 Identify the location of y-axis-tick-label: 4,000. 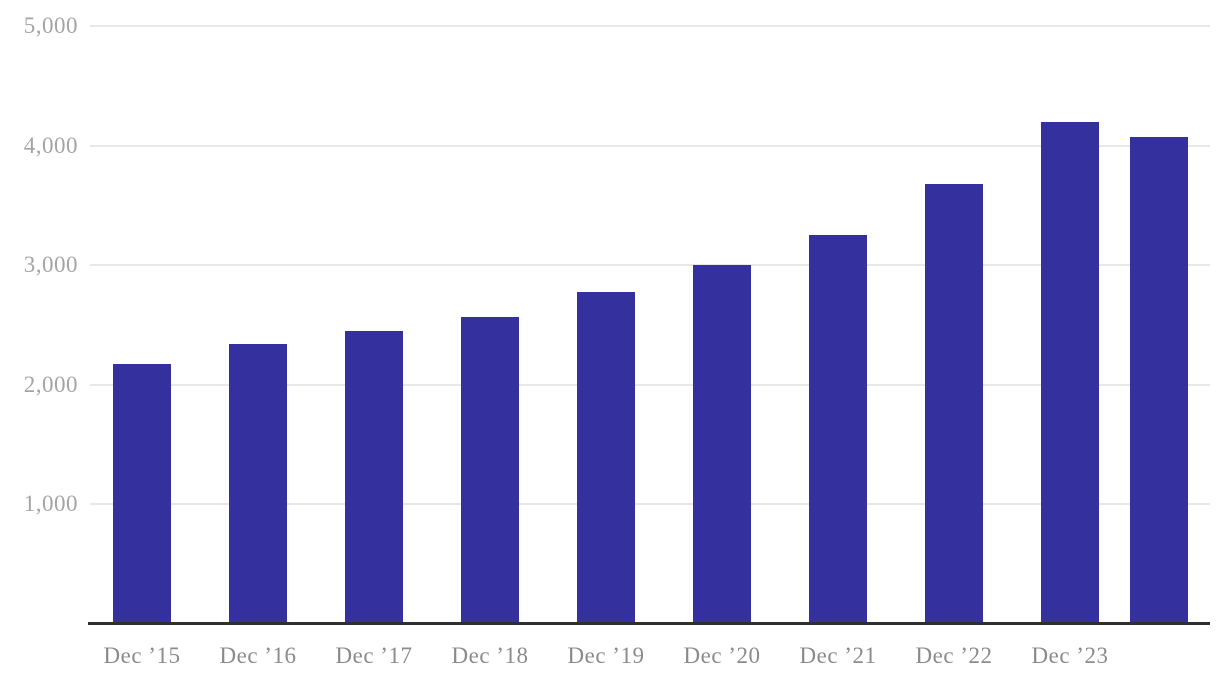
(50, 145).